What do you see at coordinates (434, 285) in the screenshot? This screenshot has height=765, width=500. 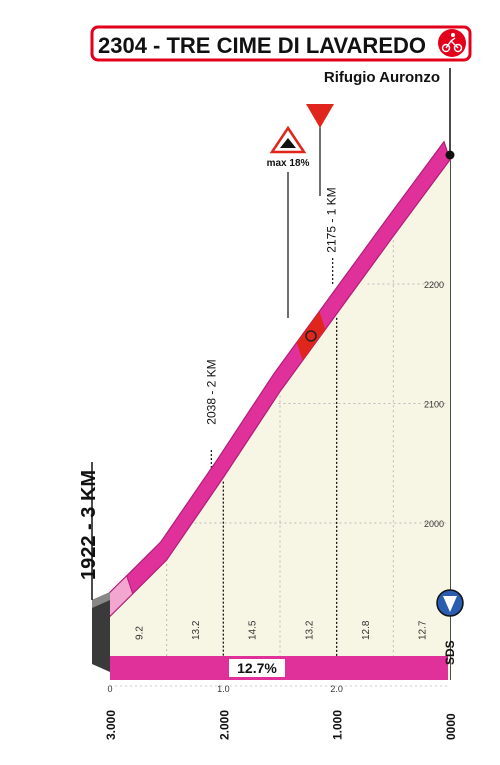 I see `elevation-tick-label: 2200` at bounding box center [434, 285].